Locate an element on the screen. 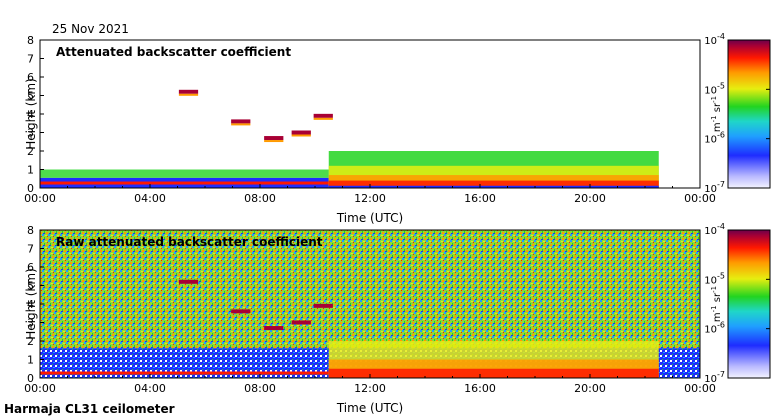 This screenshot has height=420, width=780. colorbar-ramp-raw is located at coordinates (749, 304).